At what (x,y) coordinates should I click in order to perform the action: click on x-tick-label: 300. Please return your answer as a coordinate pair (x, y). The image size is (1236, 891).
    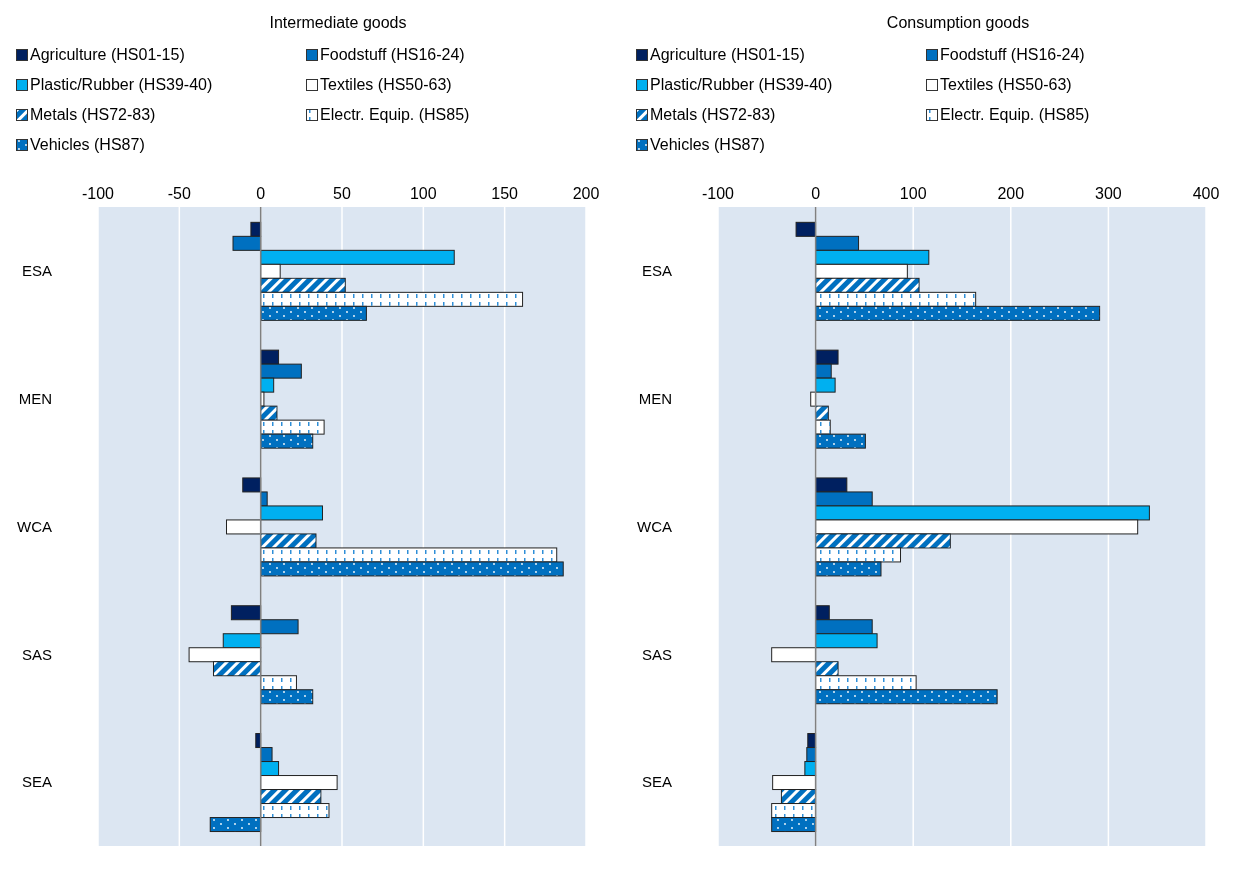
    Looking at the image, I should click on (1108, 193).